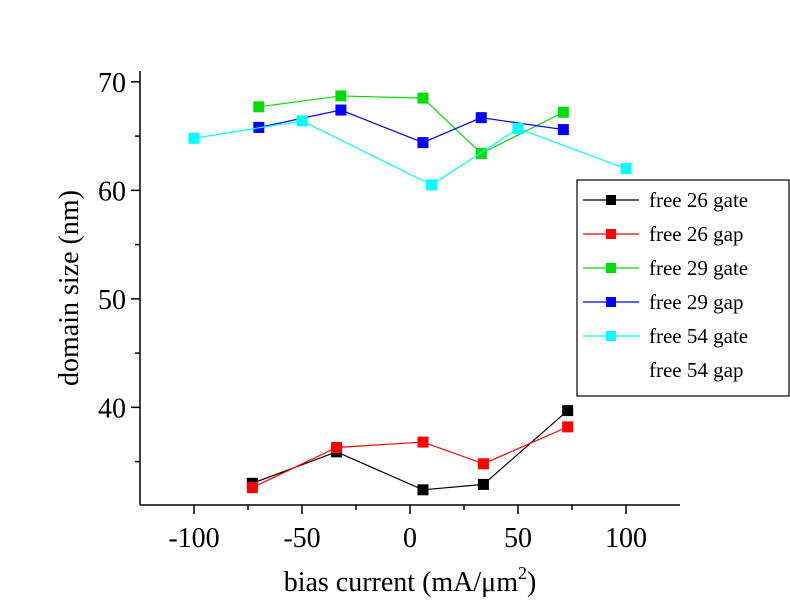  Describe the element at coordinates (626, 538) in the screenshot. I see `x-tick-label: 100` at that location.